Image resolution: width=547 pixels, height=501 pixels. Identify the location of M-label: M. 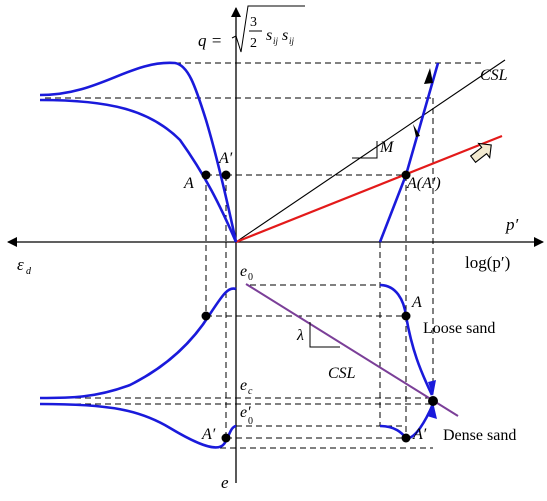
(387, 147).